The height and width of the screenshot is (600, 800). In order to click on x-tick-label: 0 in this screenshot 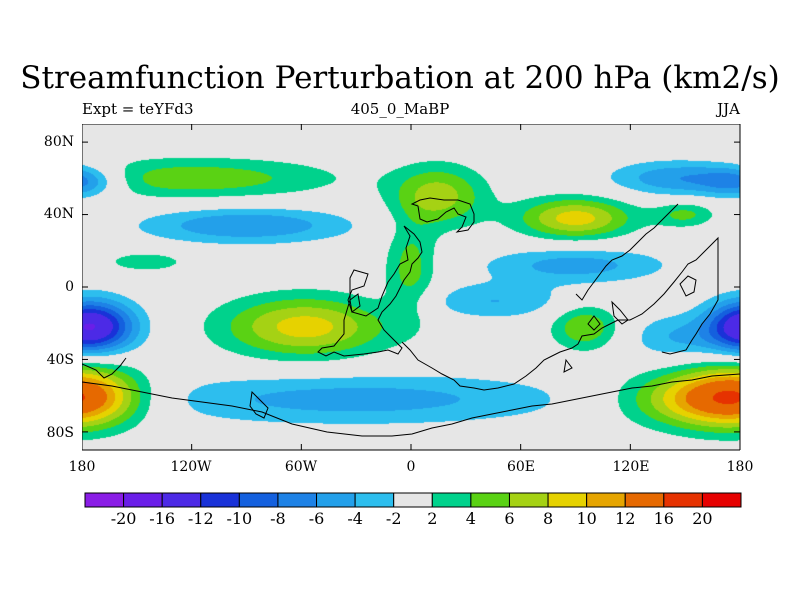, I will do `click(411, 467)`.